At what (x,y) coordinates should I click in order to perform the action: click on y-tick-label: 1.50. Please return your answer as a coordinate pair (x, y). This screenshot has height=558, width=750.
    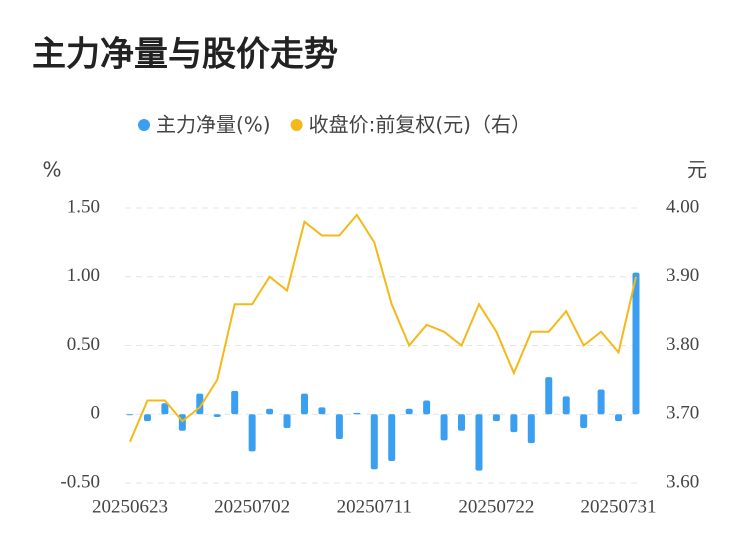
    Looking at the image, I should click on (83, 206).